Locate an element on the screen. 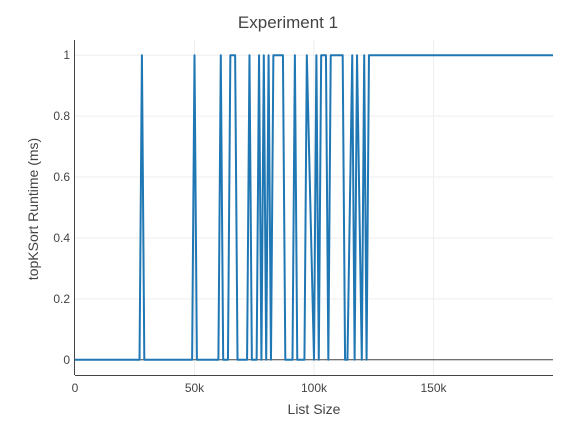 The image size is (576, 431). y-tick-label: 0.2 is located at coordinates (61, 299).